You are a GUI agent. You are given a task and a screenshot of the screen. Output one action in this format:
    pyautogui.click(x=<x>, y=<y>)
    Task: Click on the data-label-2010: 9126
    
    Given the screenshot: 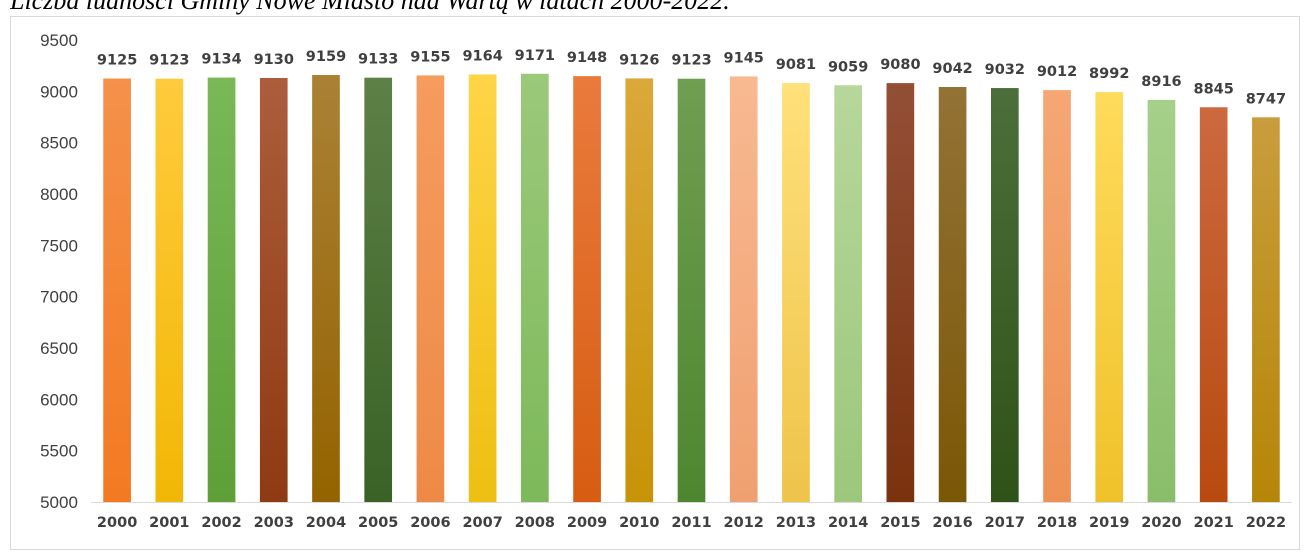 What is the action you would take?
    pyautogui.click(x=639, y=60)
    